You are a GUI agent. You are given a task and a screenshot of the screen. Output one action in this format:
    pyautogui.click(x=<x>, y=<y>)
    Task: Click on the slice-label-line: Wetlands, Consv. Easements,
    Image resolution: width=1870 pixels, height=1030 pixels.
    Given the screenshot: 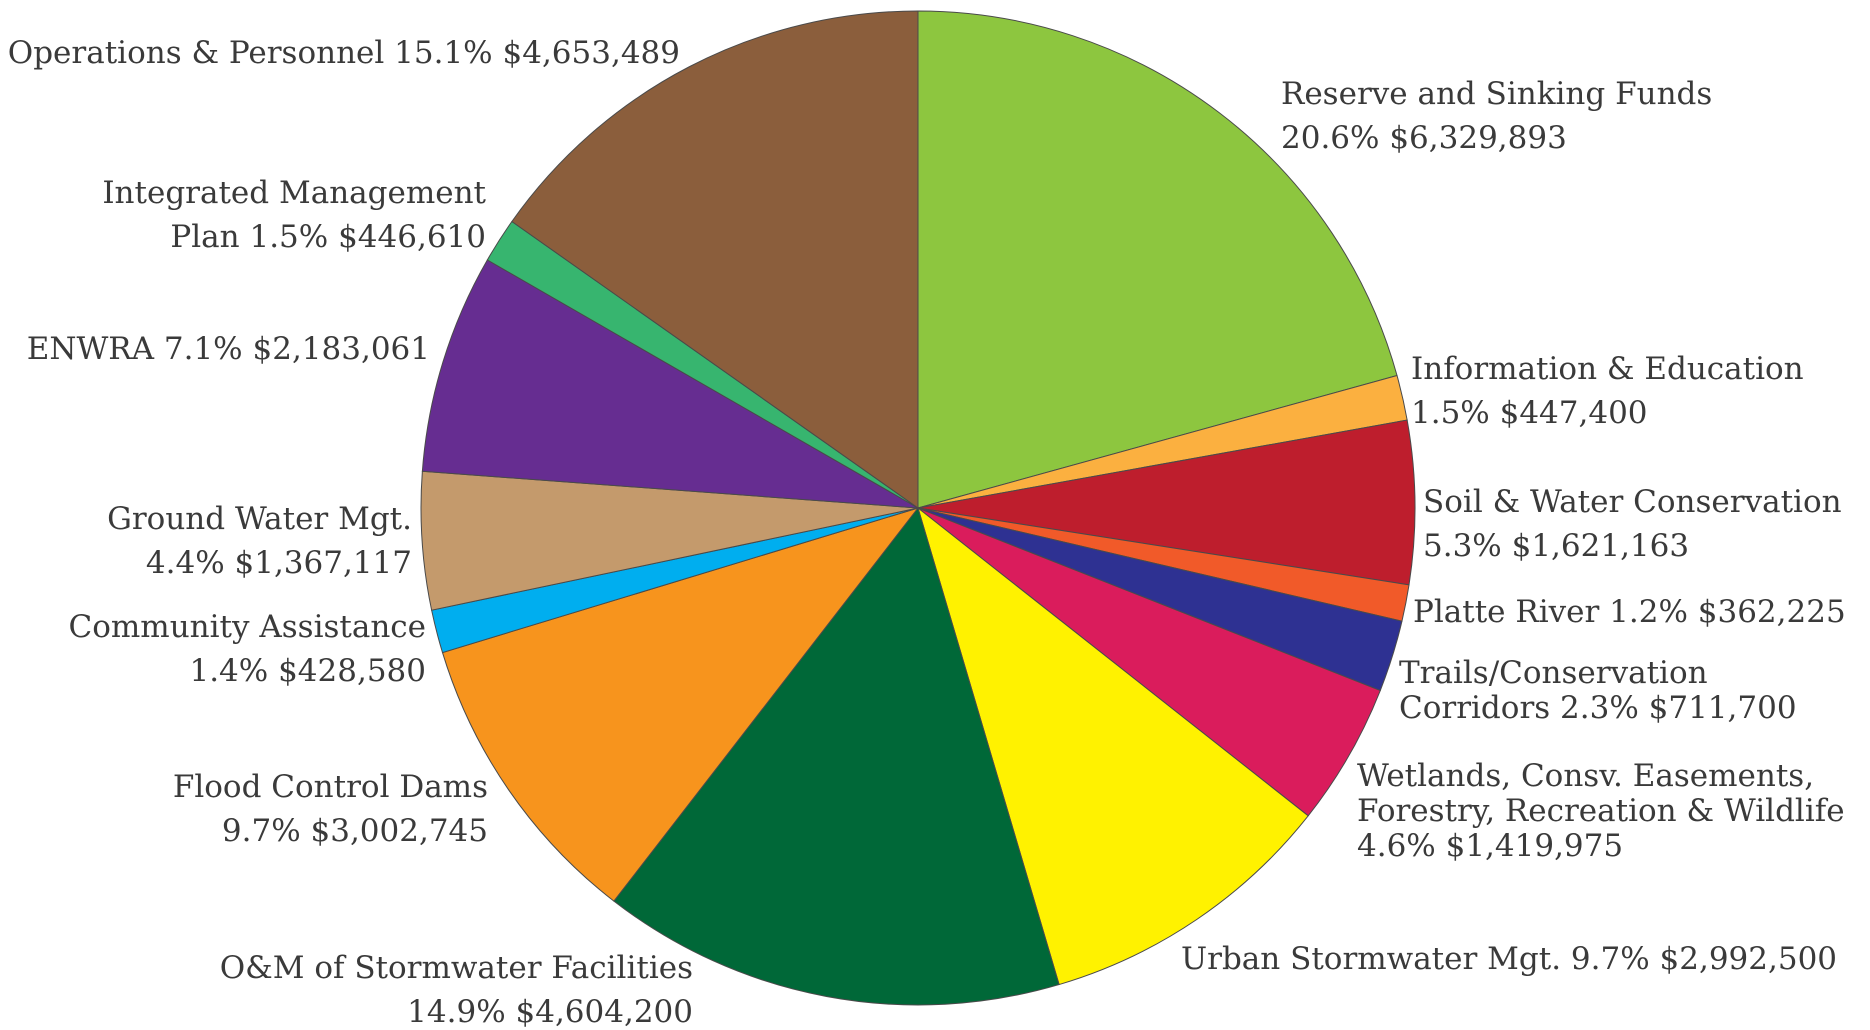 What is the action you would take?
    pyautogui.click(x=1585, y=776)
    